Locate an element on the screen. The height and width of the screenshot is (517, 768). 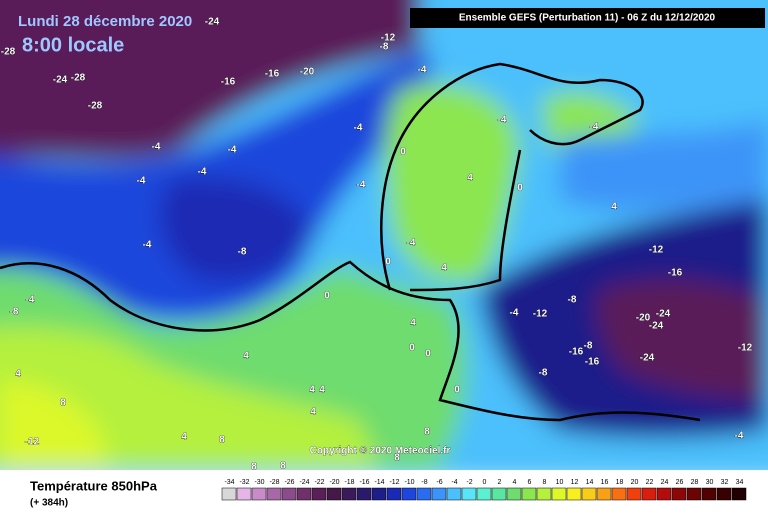
legend-label: 28 is located at coordinates (695, 482).